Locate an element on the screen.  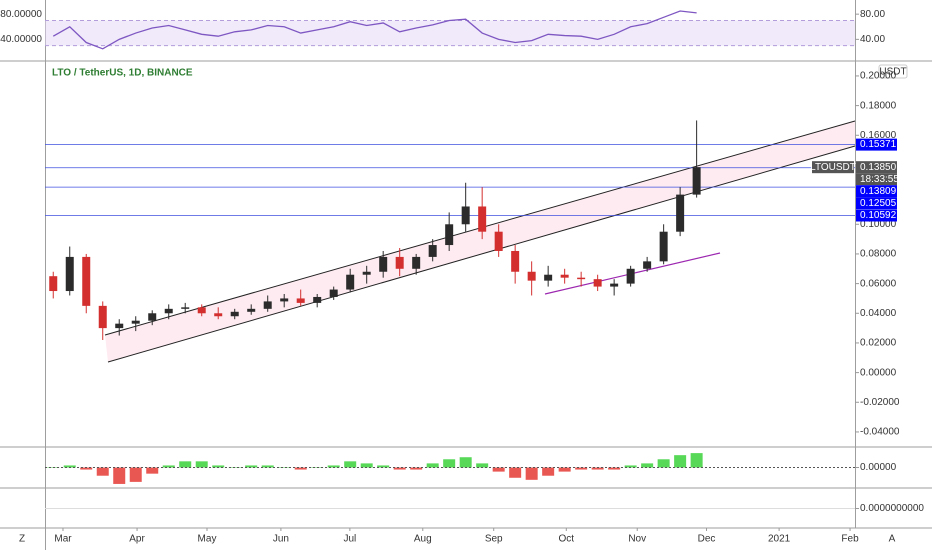
y-tick-label: 40.00 is located at coordinates (872, 39).